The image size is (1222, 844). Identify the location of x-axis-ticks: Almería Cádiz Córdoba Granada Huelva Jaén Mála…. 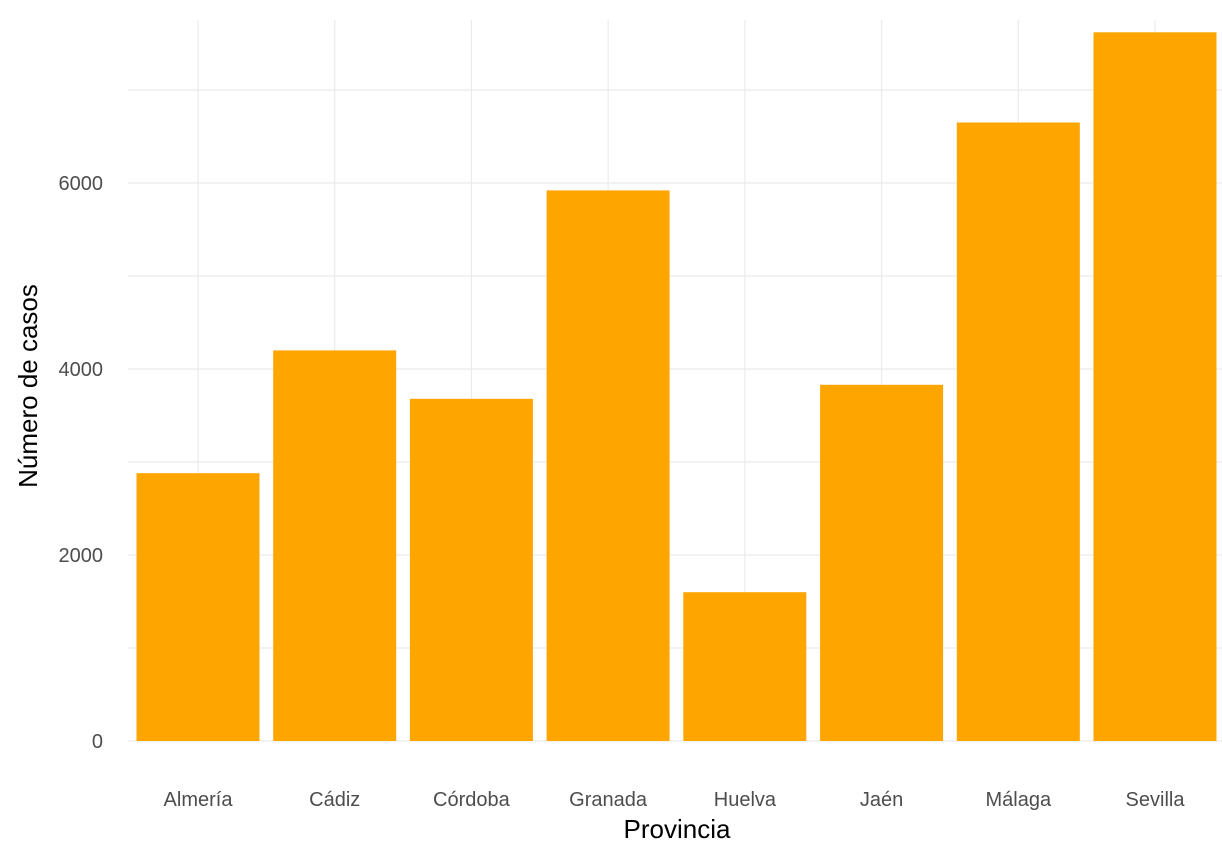
(675, 800).